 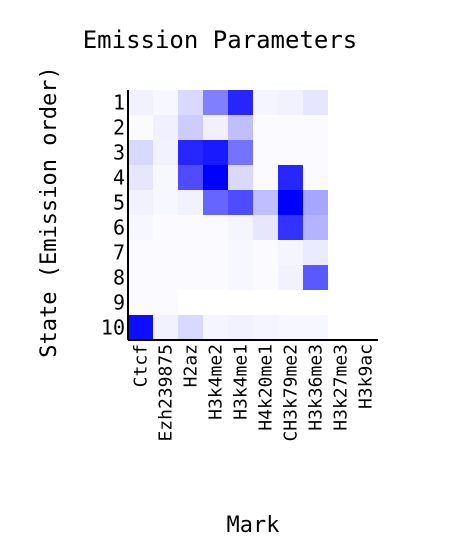 What do you see at coordinates (291, 393) in the screenshot?
I see `column-label: CH3k79me2` at bounding box center [291, 393].